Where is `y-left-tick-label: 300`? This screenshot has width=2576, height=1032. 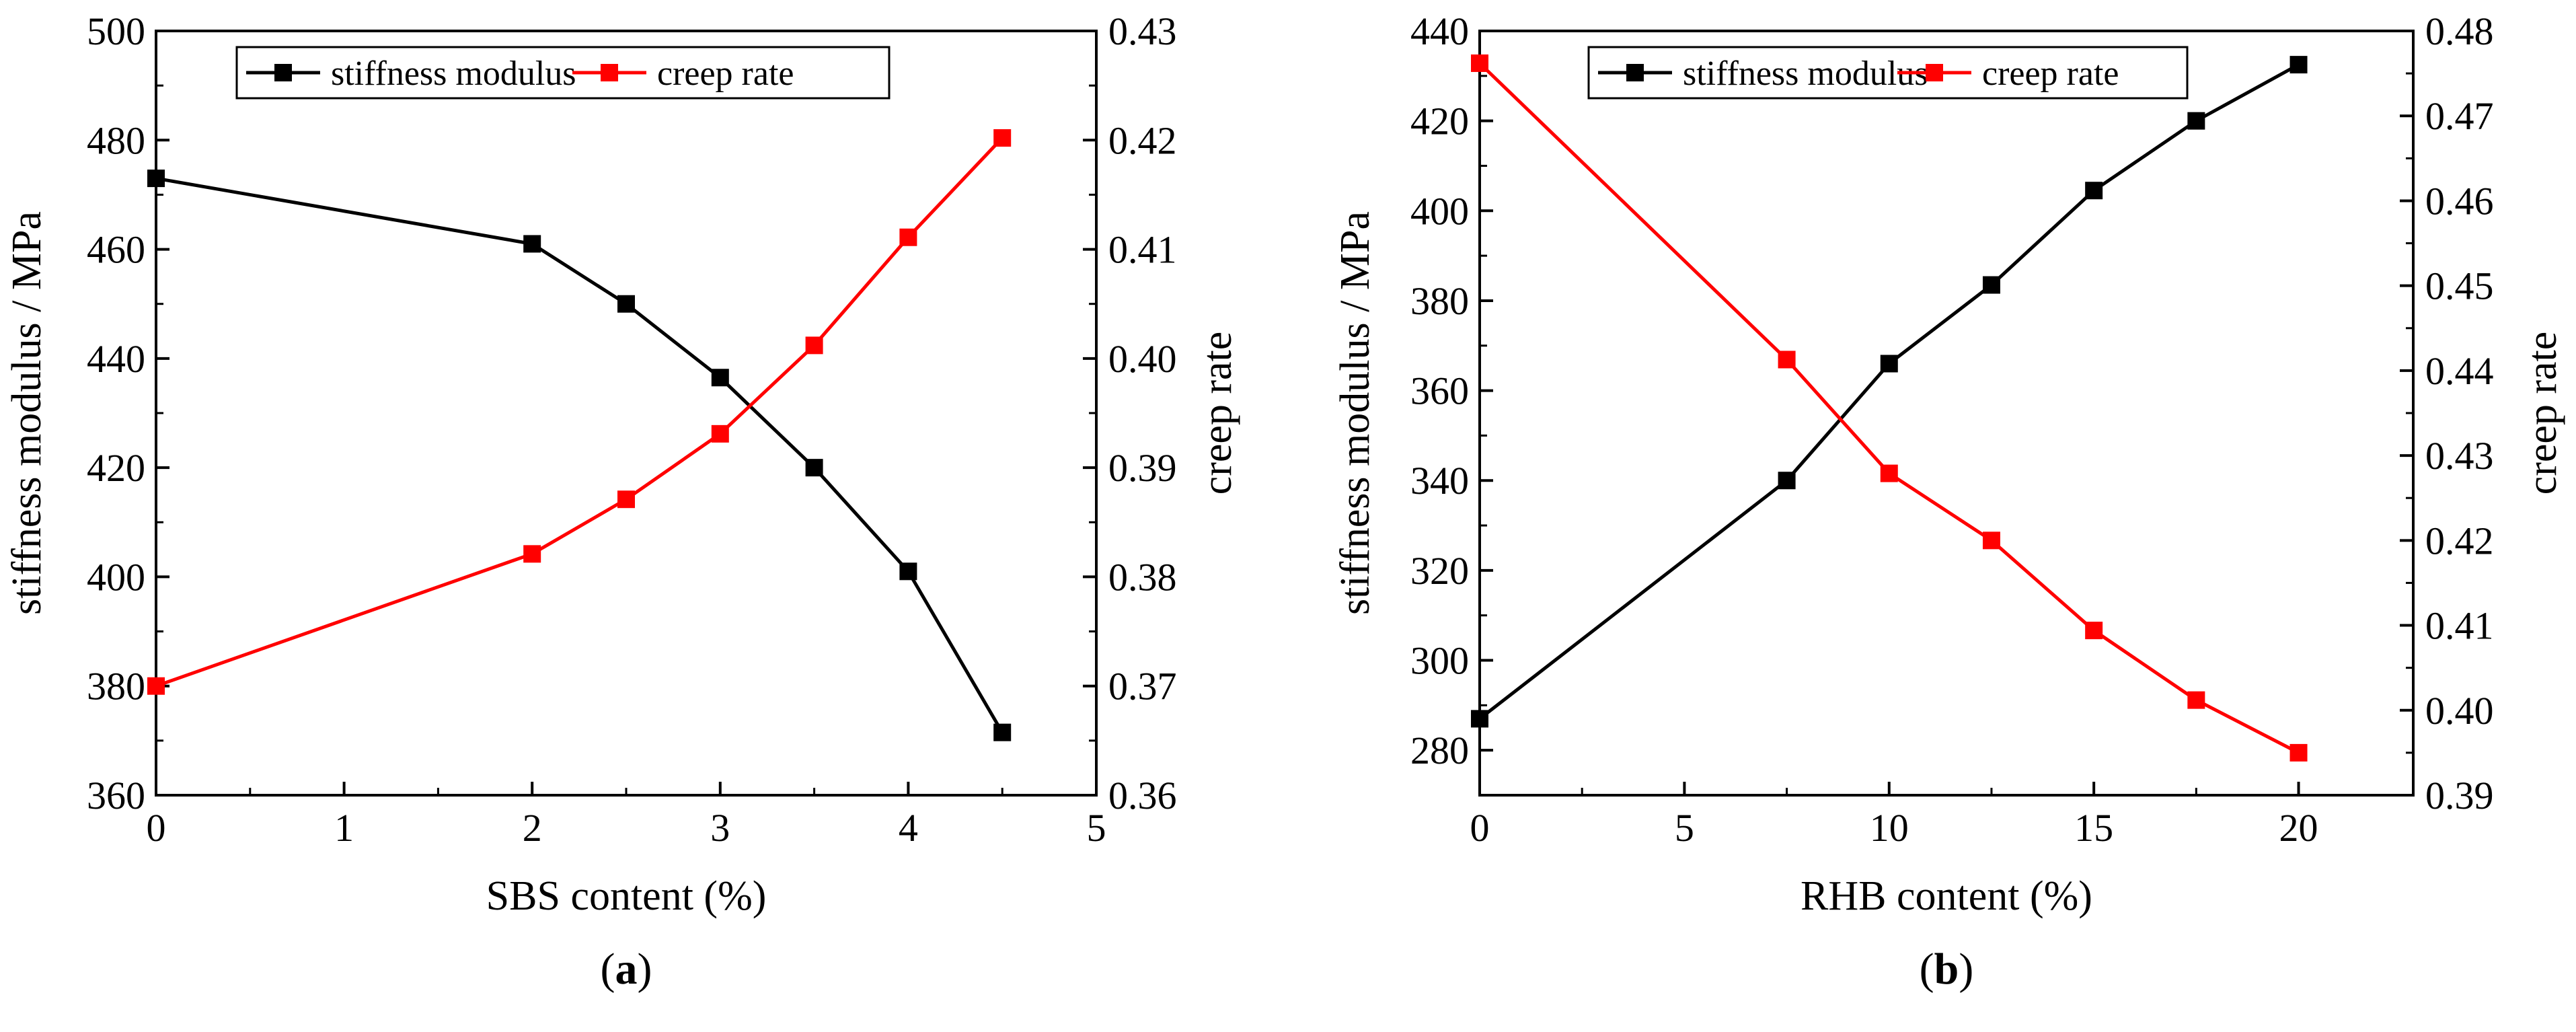
y-left-tick-label: 300 is located at coordinates (1439, 661).